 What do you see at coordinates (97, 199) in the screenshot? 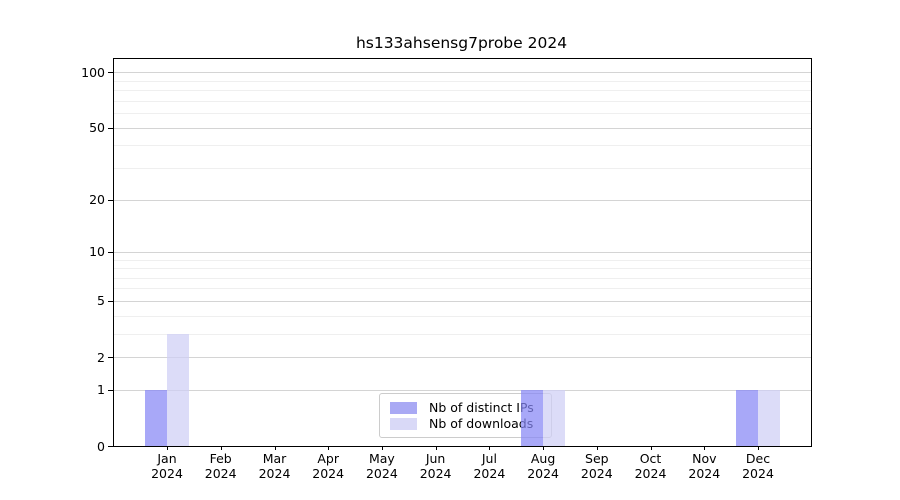
I see `y-tick-label: 20` at bounding box center [97, 199].